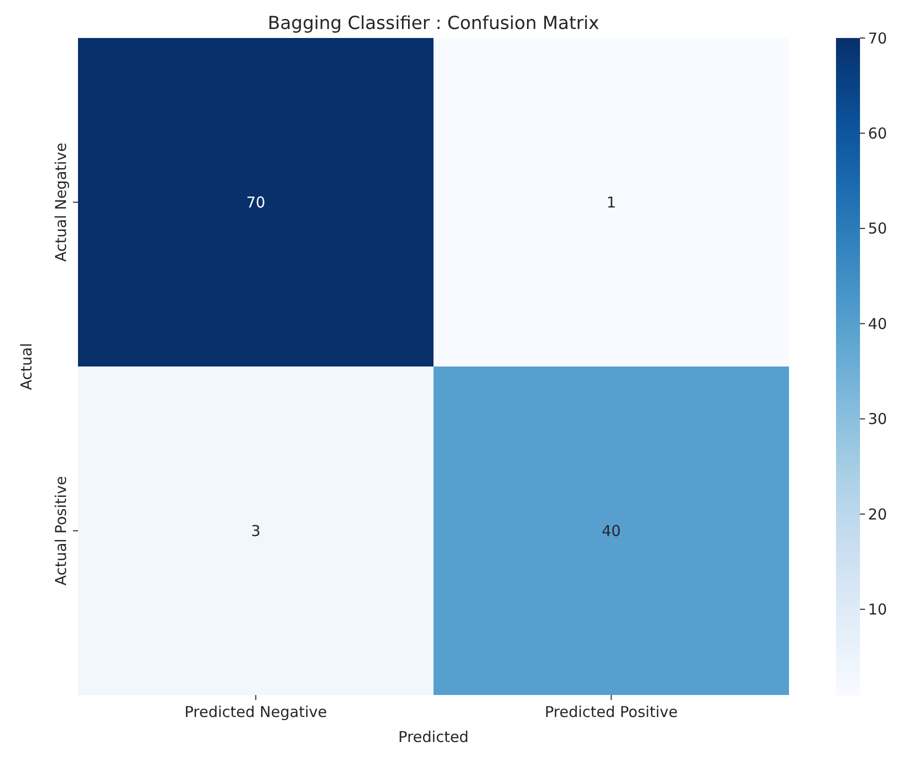  I want to click on y-tick-label: Actual Negative, so click(61, 202).